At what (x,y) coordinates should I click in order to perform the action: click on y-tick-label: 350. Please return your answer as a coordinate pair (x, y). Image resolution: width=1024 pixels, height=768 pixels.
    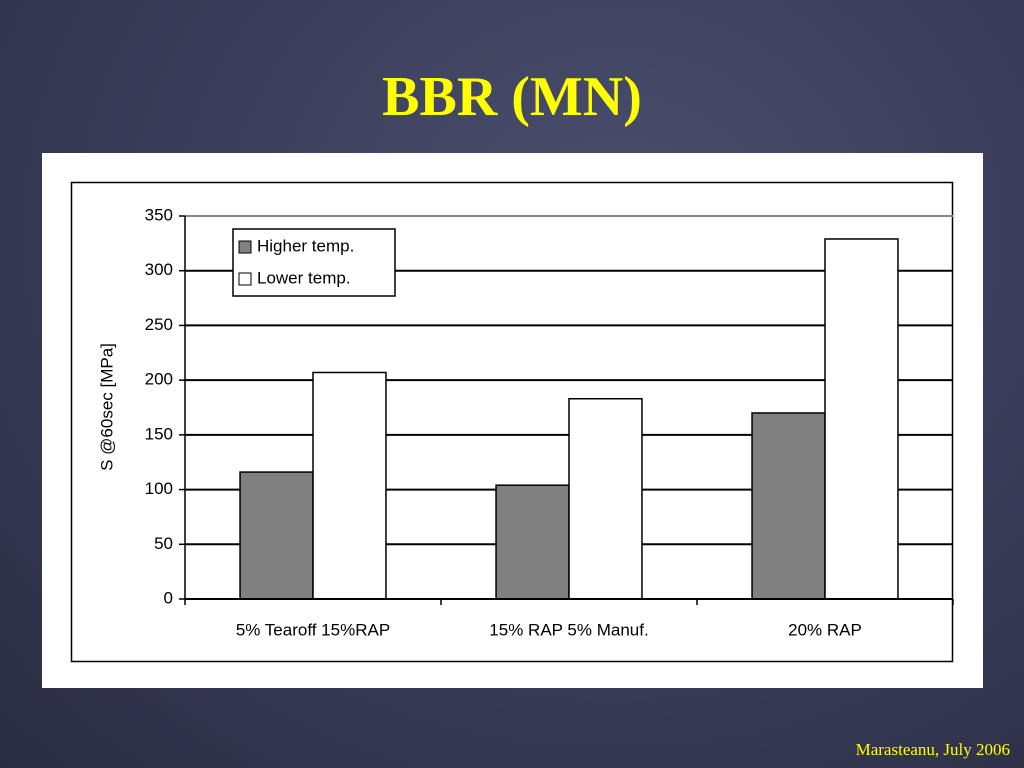
    Looking at the image, I should click on (159, 214).